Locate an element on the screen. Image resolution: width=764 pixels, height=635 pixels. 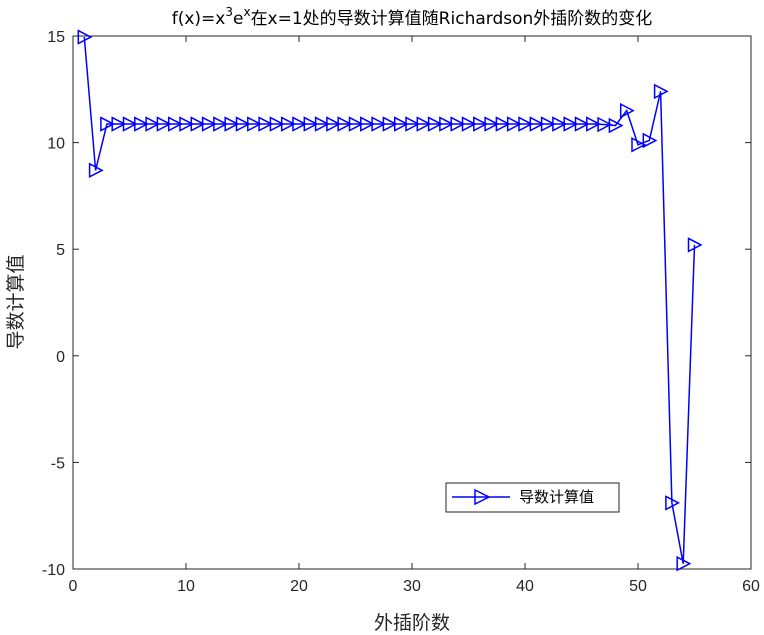
x-tick-label: 0 is located at coordinates (73, 586).